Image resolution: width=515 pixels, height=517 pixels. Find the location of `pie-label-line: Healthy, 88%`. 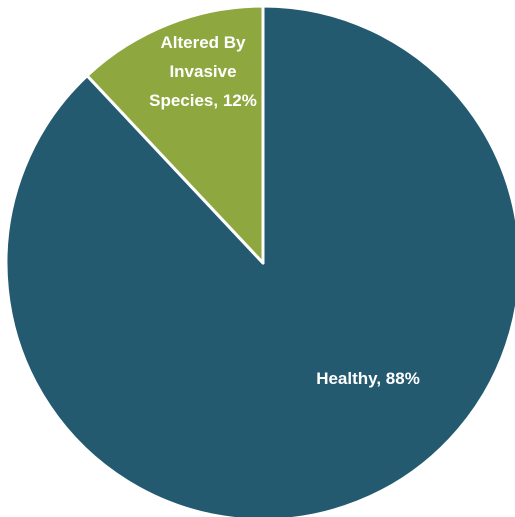

pie-label-line: Healthy, 88% is located at coordinates (368, 378).